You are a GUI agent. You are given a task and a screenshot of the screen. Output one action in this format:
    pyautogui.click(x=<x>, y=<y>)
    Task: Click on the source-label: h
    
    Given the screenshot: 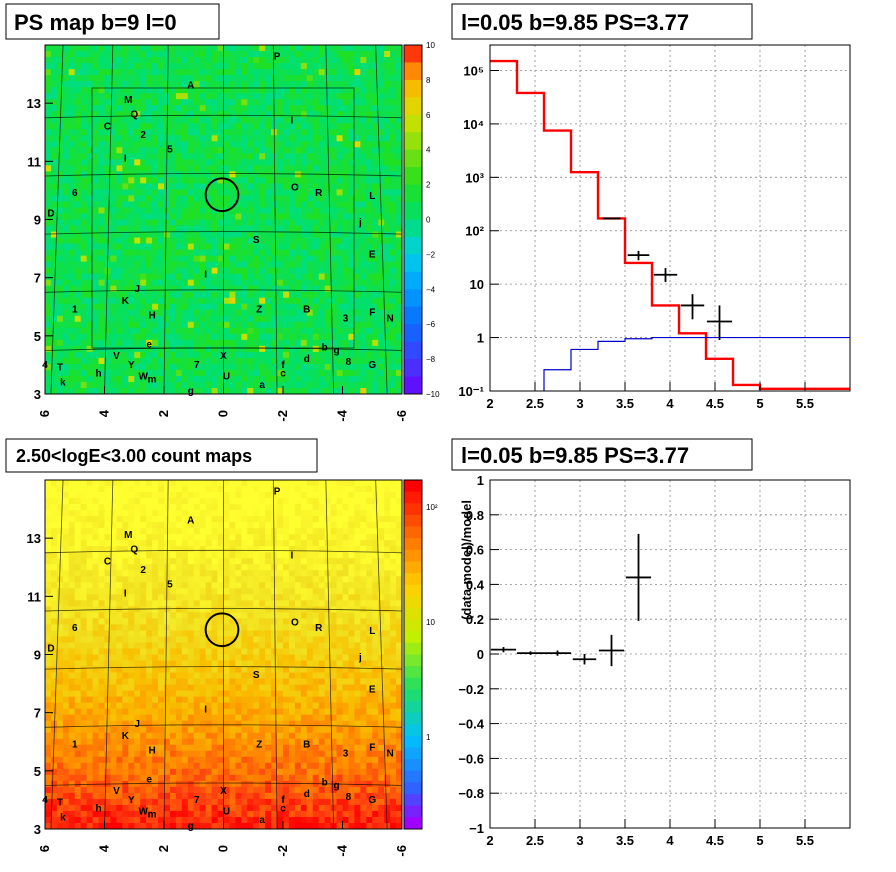 What is the action you would take?
    pyautogui.click(x=98, y=374)
    